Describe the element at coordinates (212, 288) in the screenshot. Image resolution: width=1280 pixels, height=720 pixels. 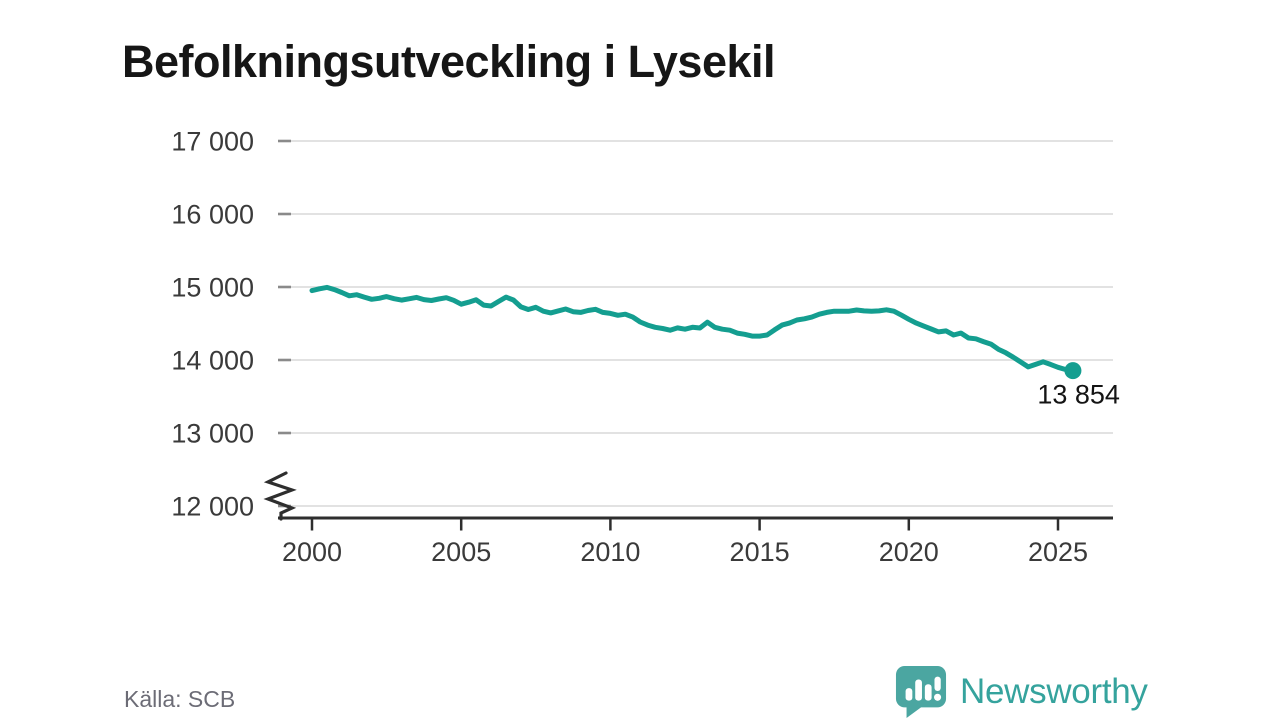
I see `y-tick-label: 15 000` at that location.